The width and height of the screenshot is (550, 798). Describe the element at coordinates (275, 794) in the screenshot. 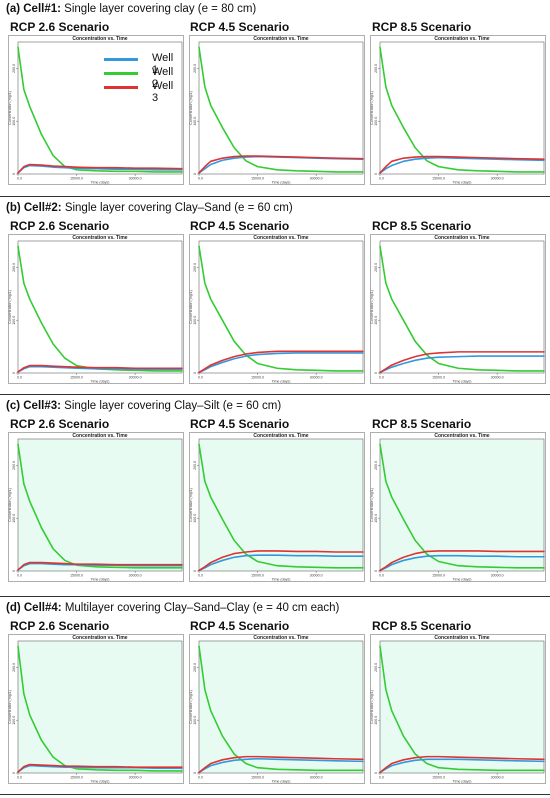

I see `section-divider` at that location.